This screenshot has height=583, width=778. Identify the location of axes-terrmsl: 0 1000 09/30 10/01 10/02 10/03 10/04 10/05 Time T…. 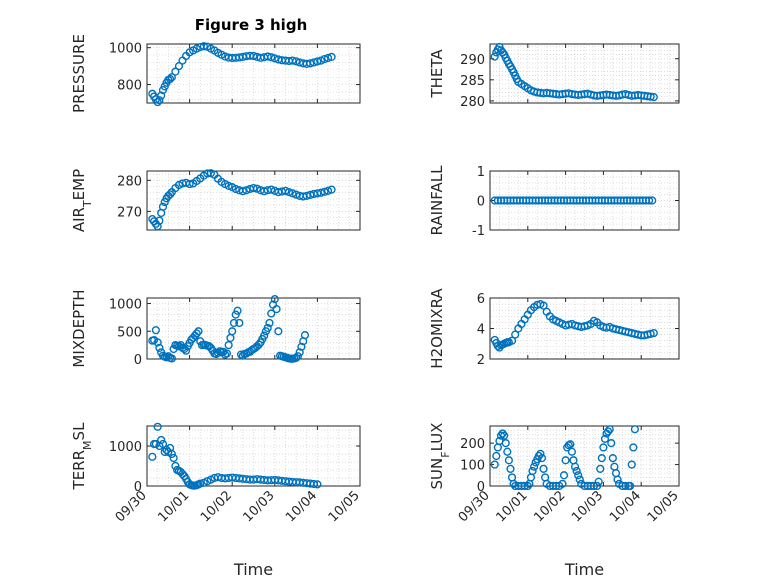
(216, 500).